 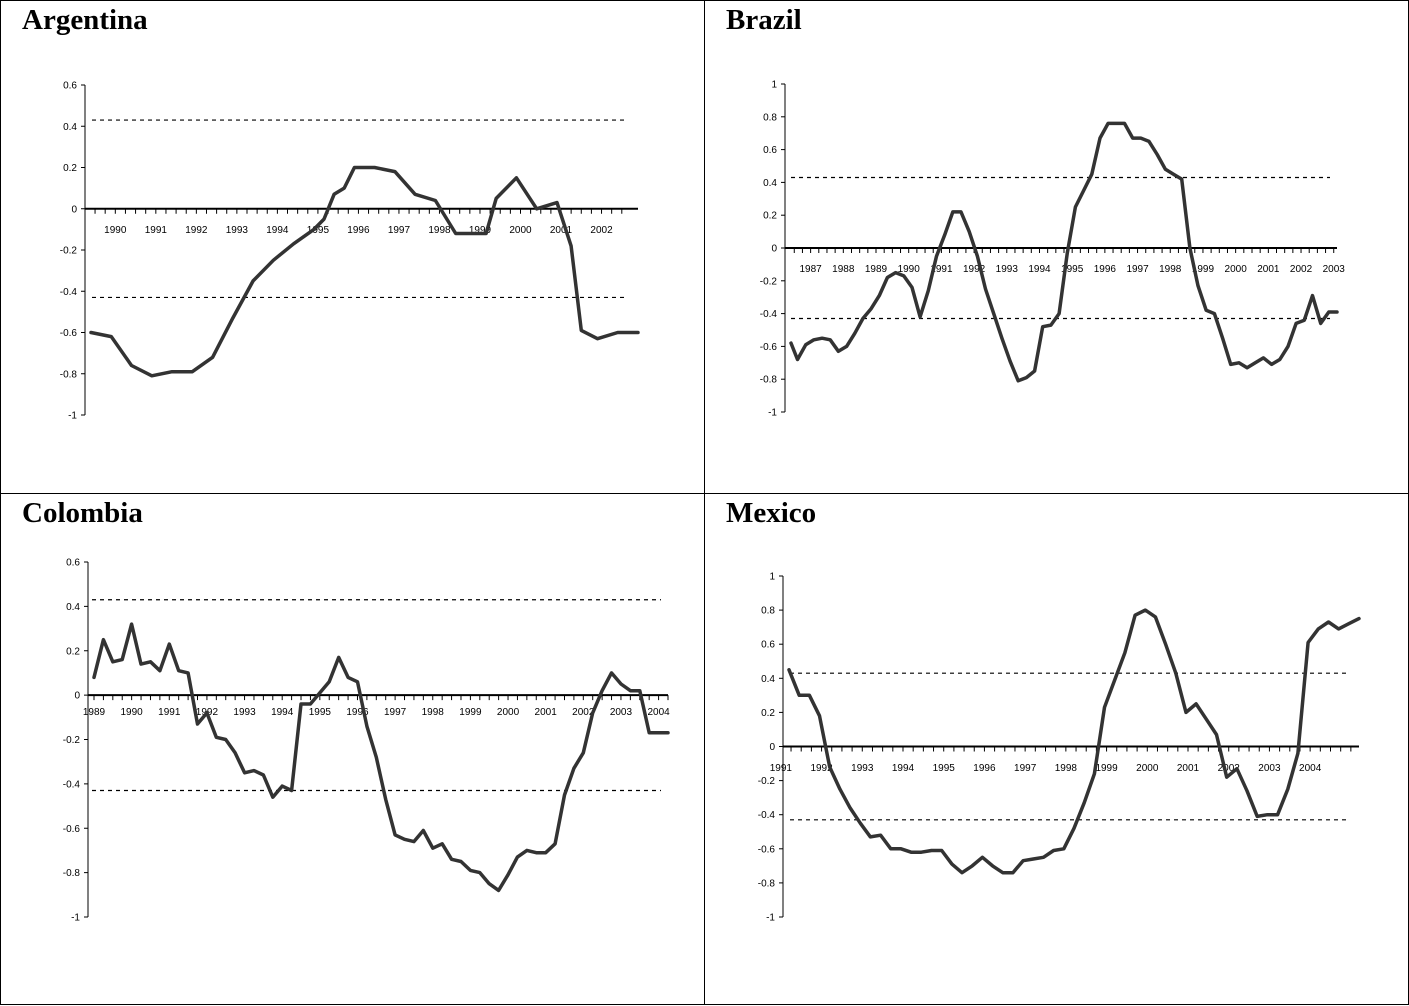 What do you see at coordinates (85, 20) in the screenshot?
I see `panel-title: Argentina` at bounding box center [85, 20].